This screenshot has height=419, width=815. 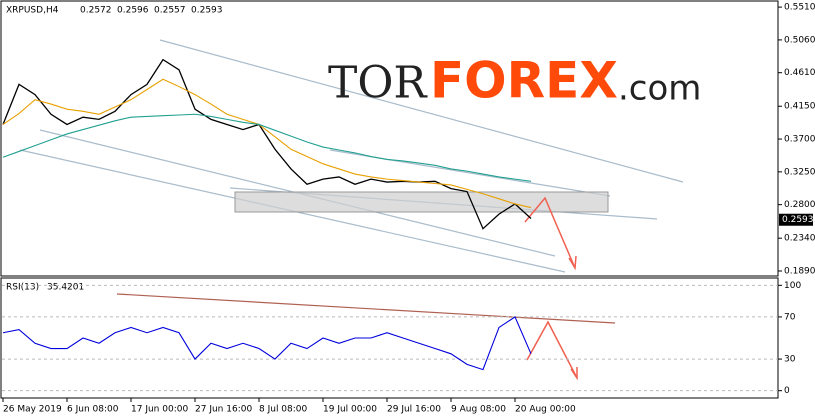 What do you see at coordinates (524, 81) in the screenshot?
I see `logo-forex: FOREX` at bounding box center [524, 81].